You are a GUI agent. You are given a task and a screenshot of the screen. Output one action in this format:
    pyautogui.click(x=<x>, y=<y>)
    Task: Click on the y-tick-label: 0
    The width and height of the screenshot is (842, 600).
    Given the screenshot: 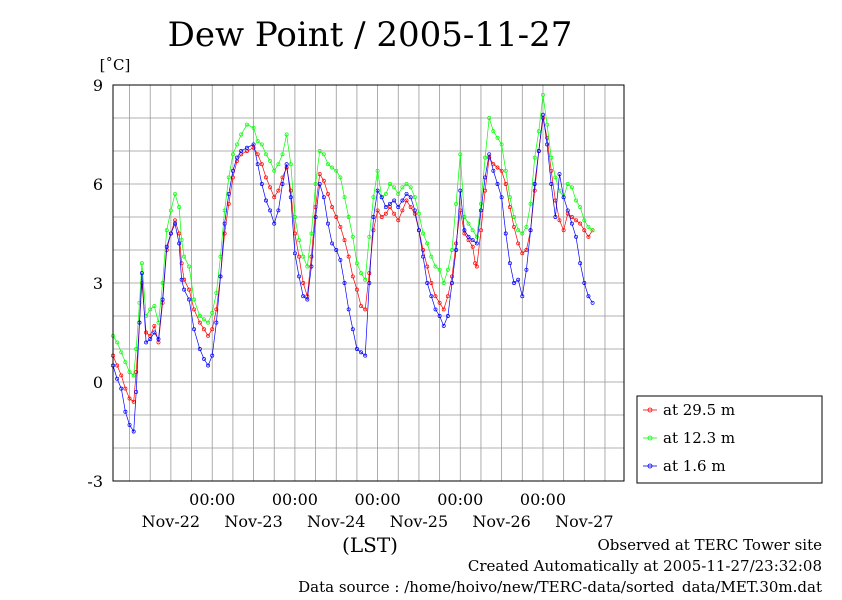 What is the action you would take?
    pyautogui.click(x=98, y=382)
    